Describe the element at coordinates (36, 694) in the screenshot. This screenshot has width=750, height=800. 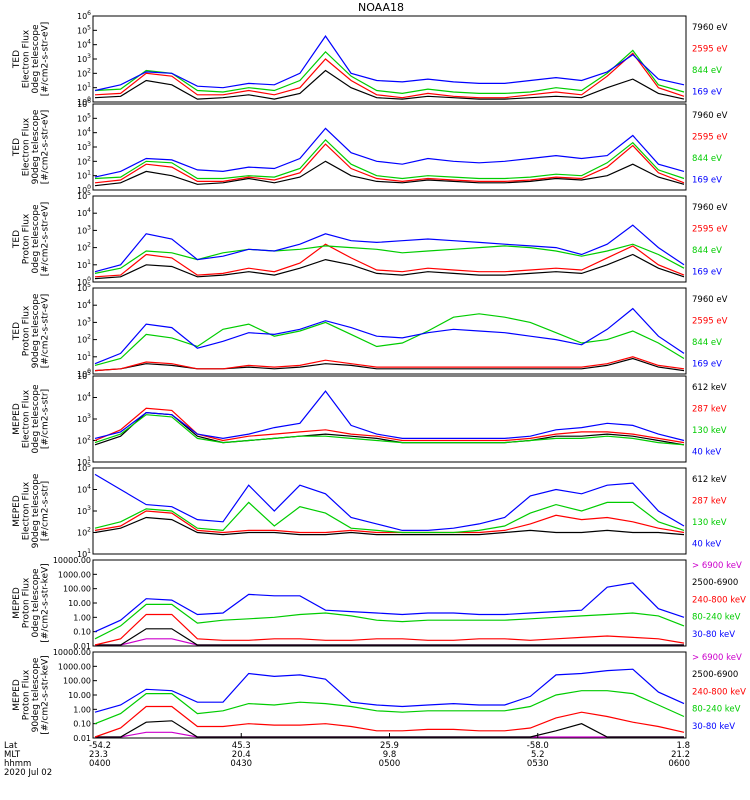
I see `y-axis-label-line: 90deg telescope` at that location.